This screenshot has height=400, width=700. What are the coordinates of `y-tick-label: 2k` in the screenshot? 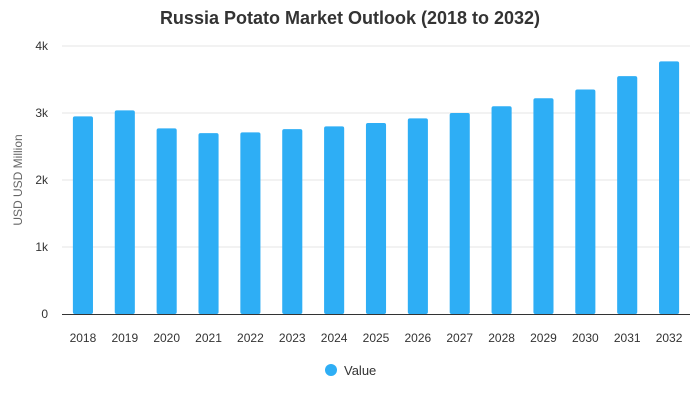 It's located at (42, 180).